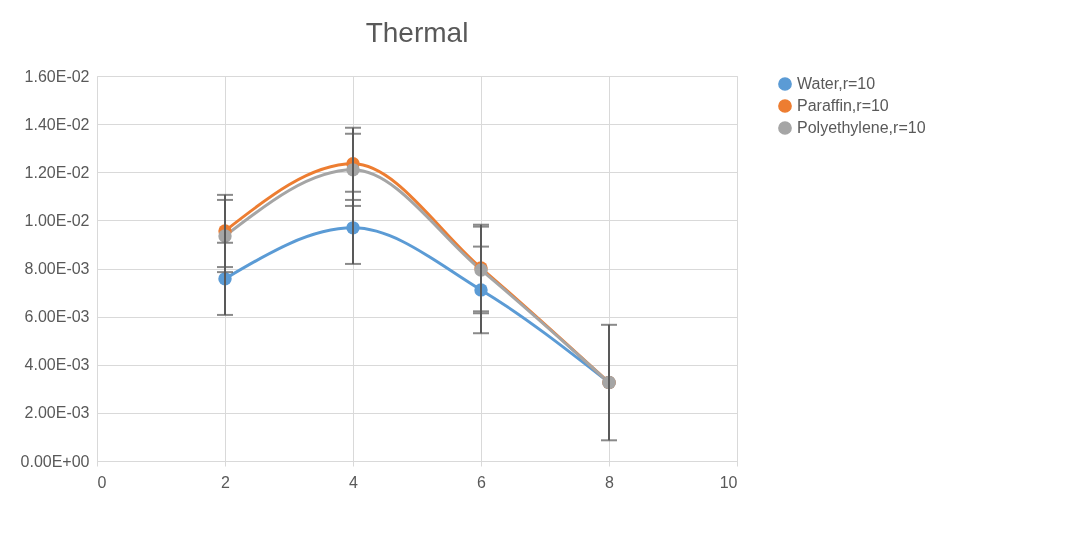 The image size is (1086, 550). Describe the element at coordinates (610, 482) in the screenshot. I see `x-tick-label: 8` at that location.